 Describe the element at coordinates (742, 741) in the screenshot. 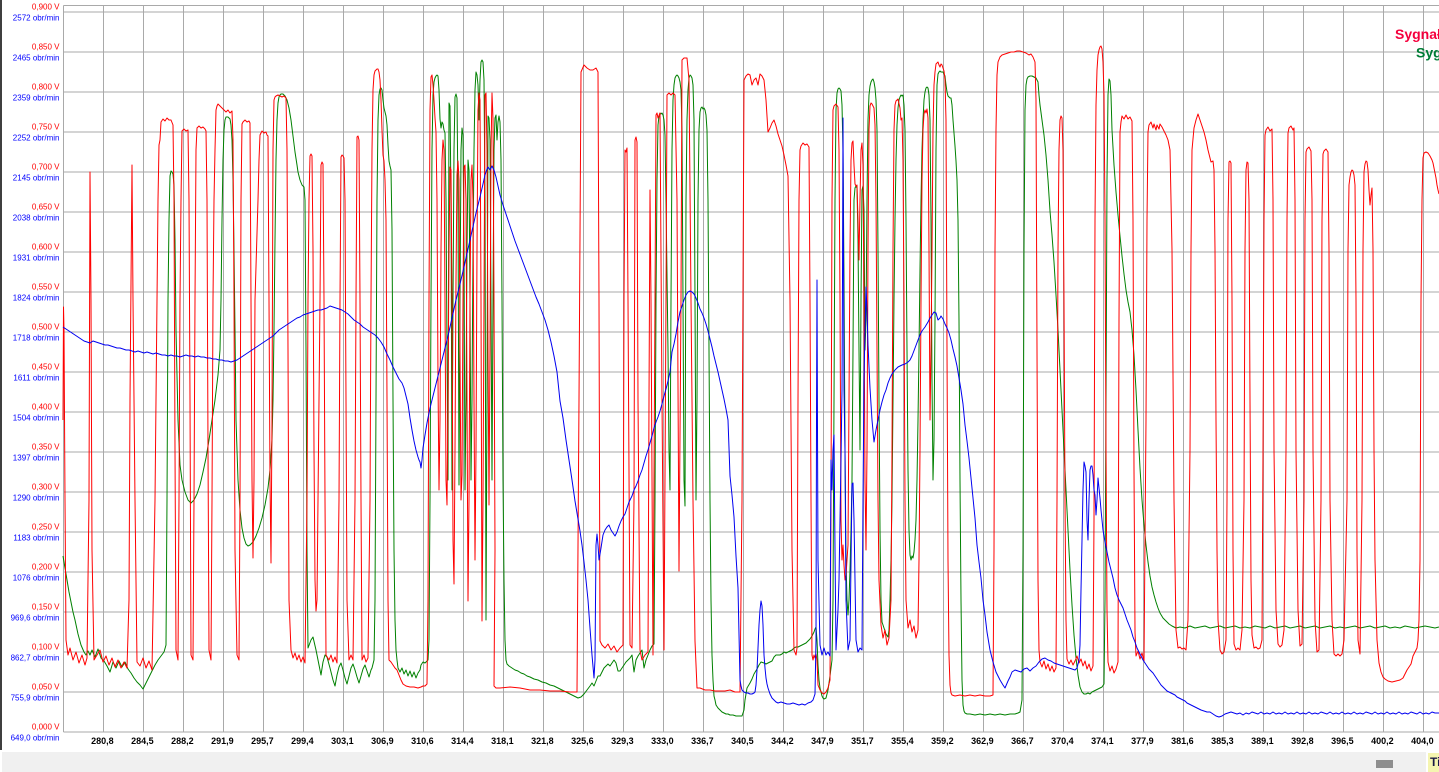

I see `svg-text: 340,5` at that location.